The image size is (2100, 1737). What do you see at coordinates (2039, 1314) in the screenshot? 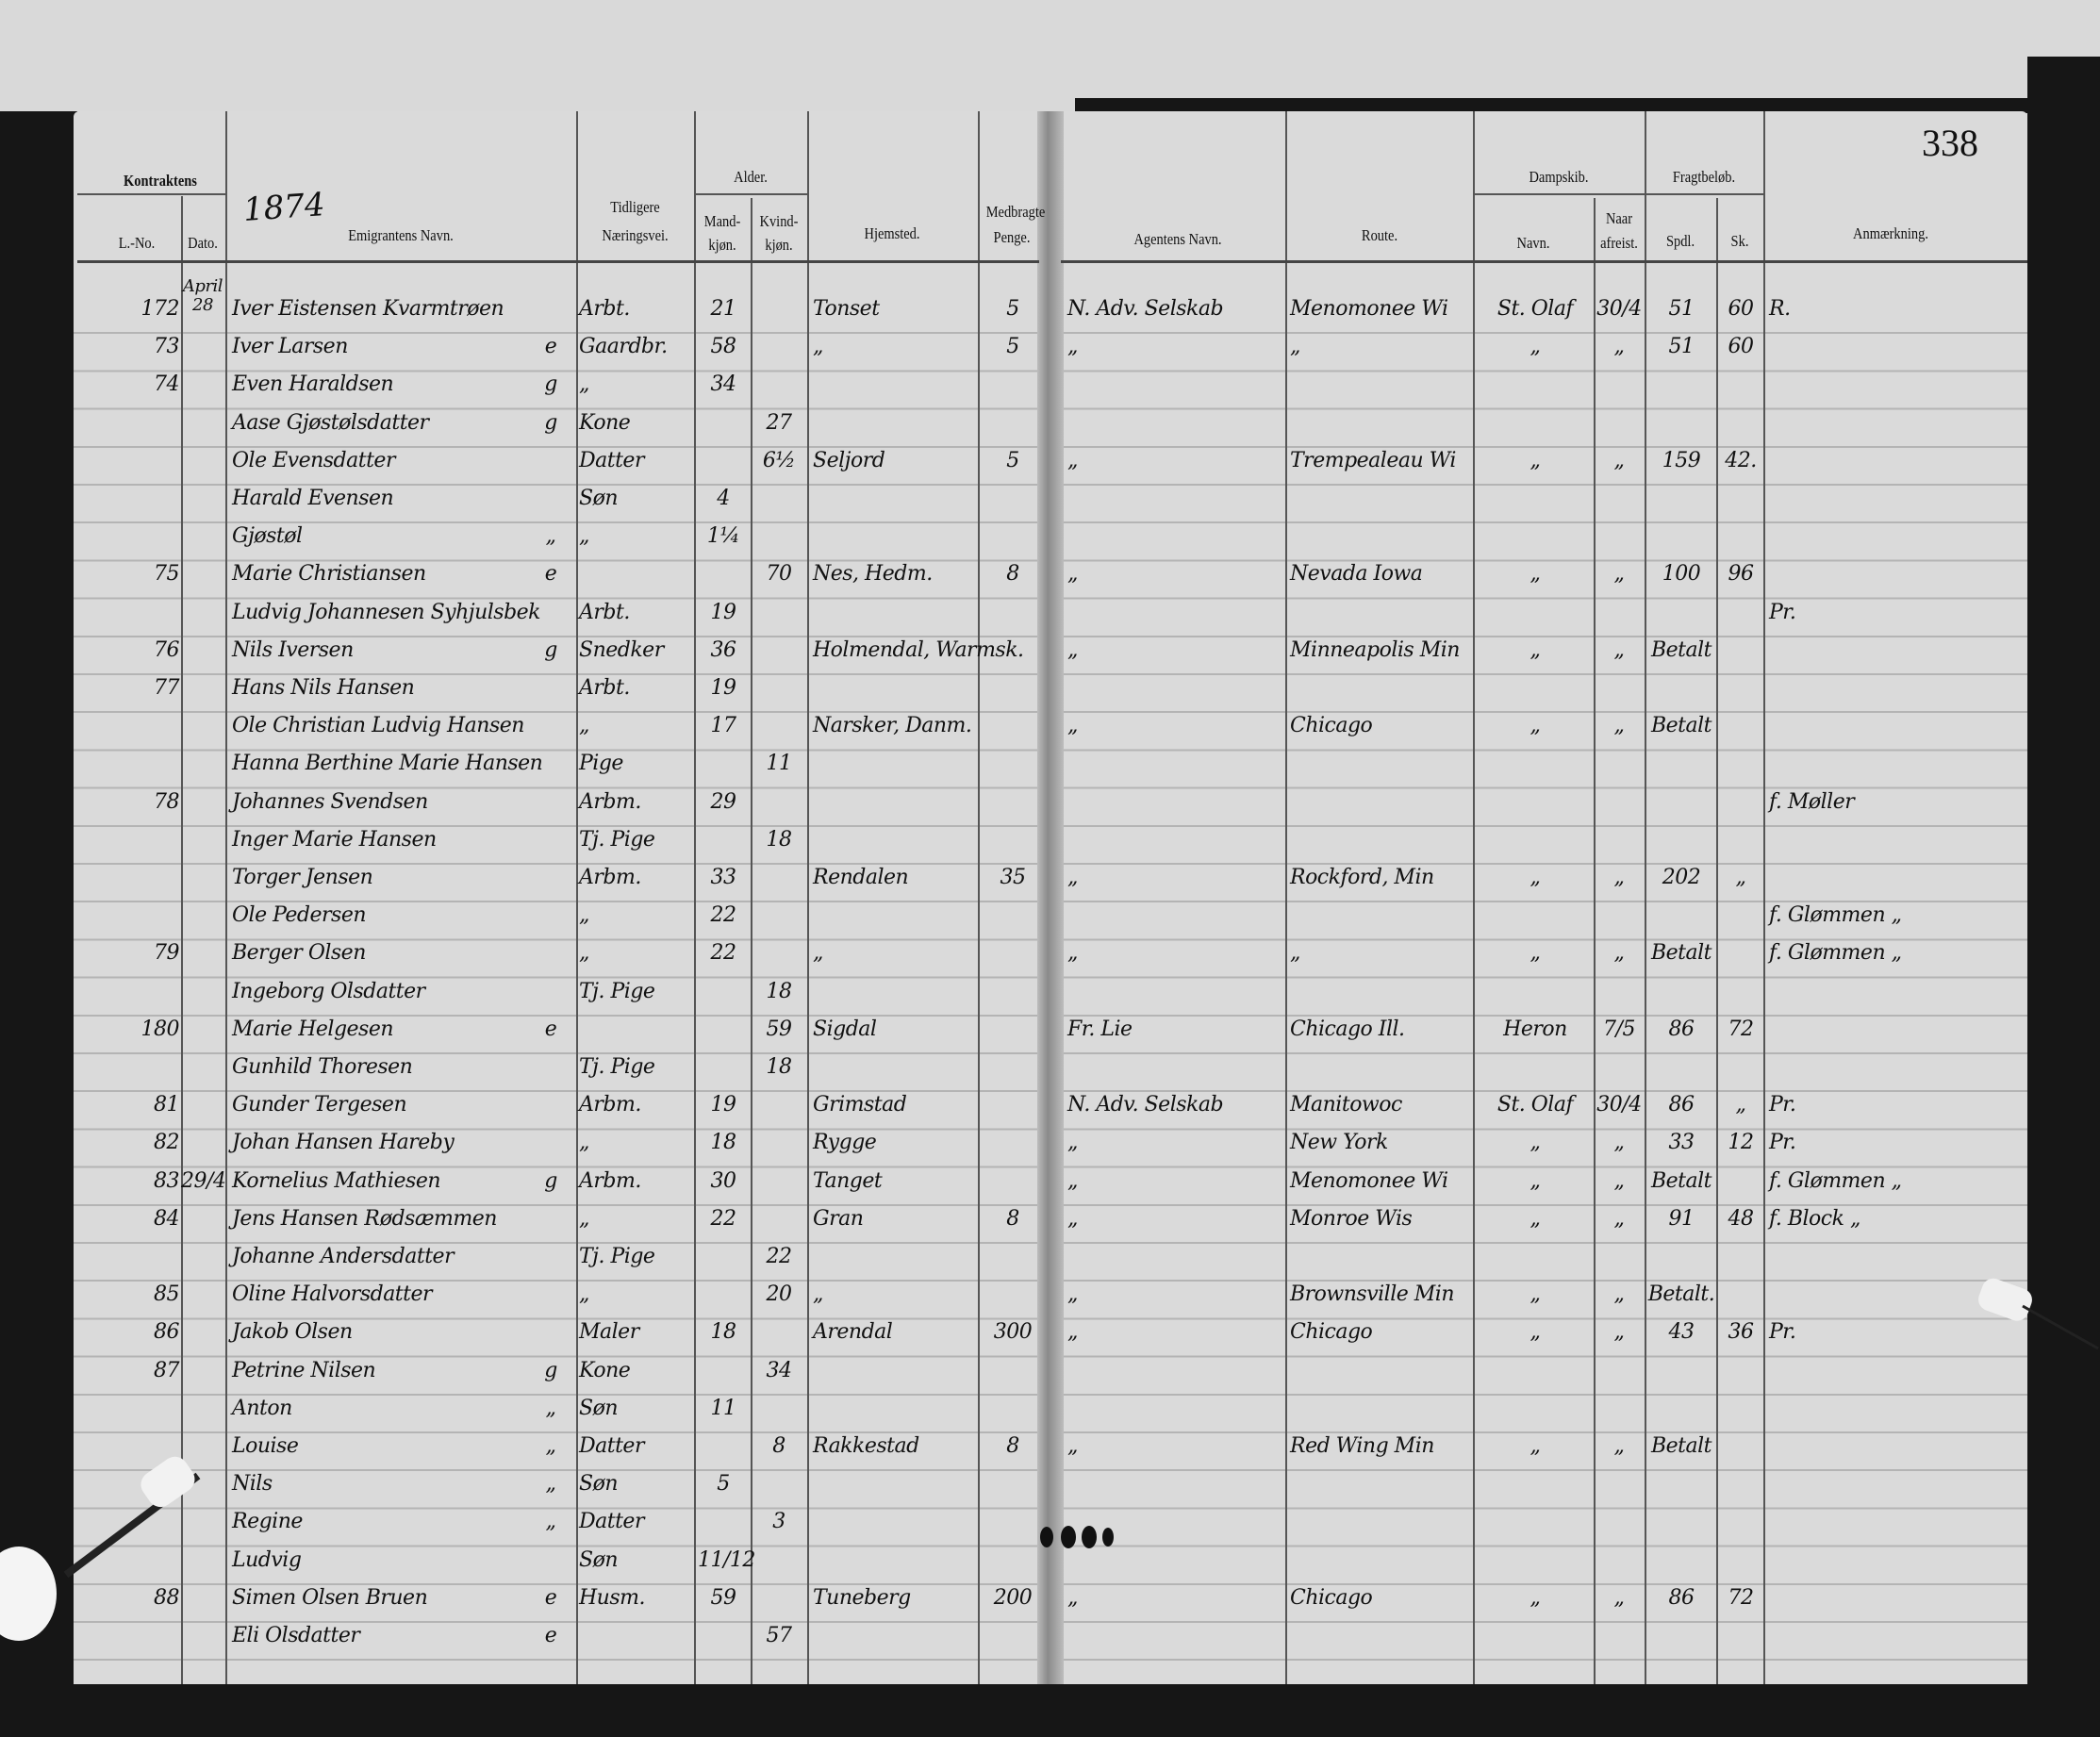
I see `pen-weight-right` at bounding box center [2039, 1314].